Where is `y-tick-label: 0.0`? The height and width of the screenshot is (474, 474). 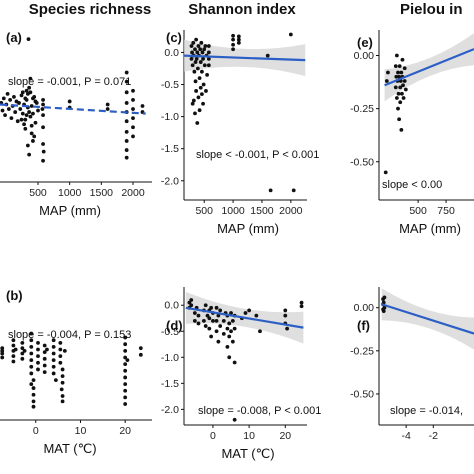
y-tick-label: 0.0 is located at coordinates (171, 306).